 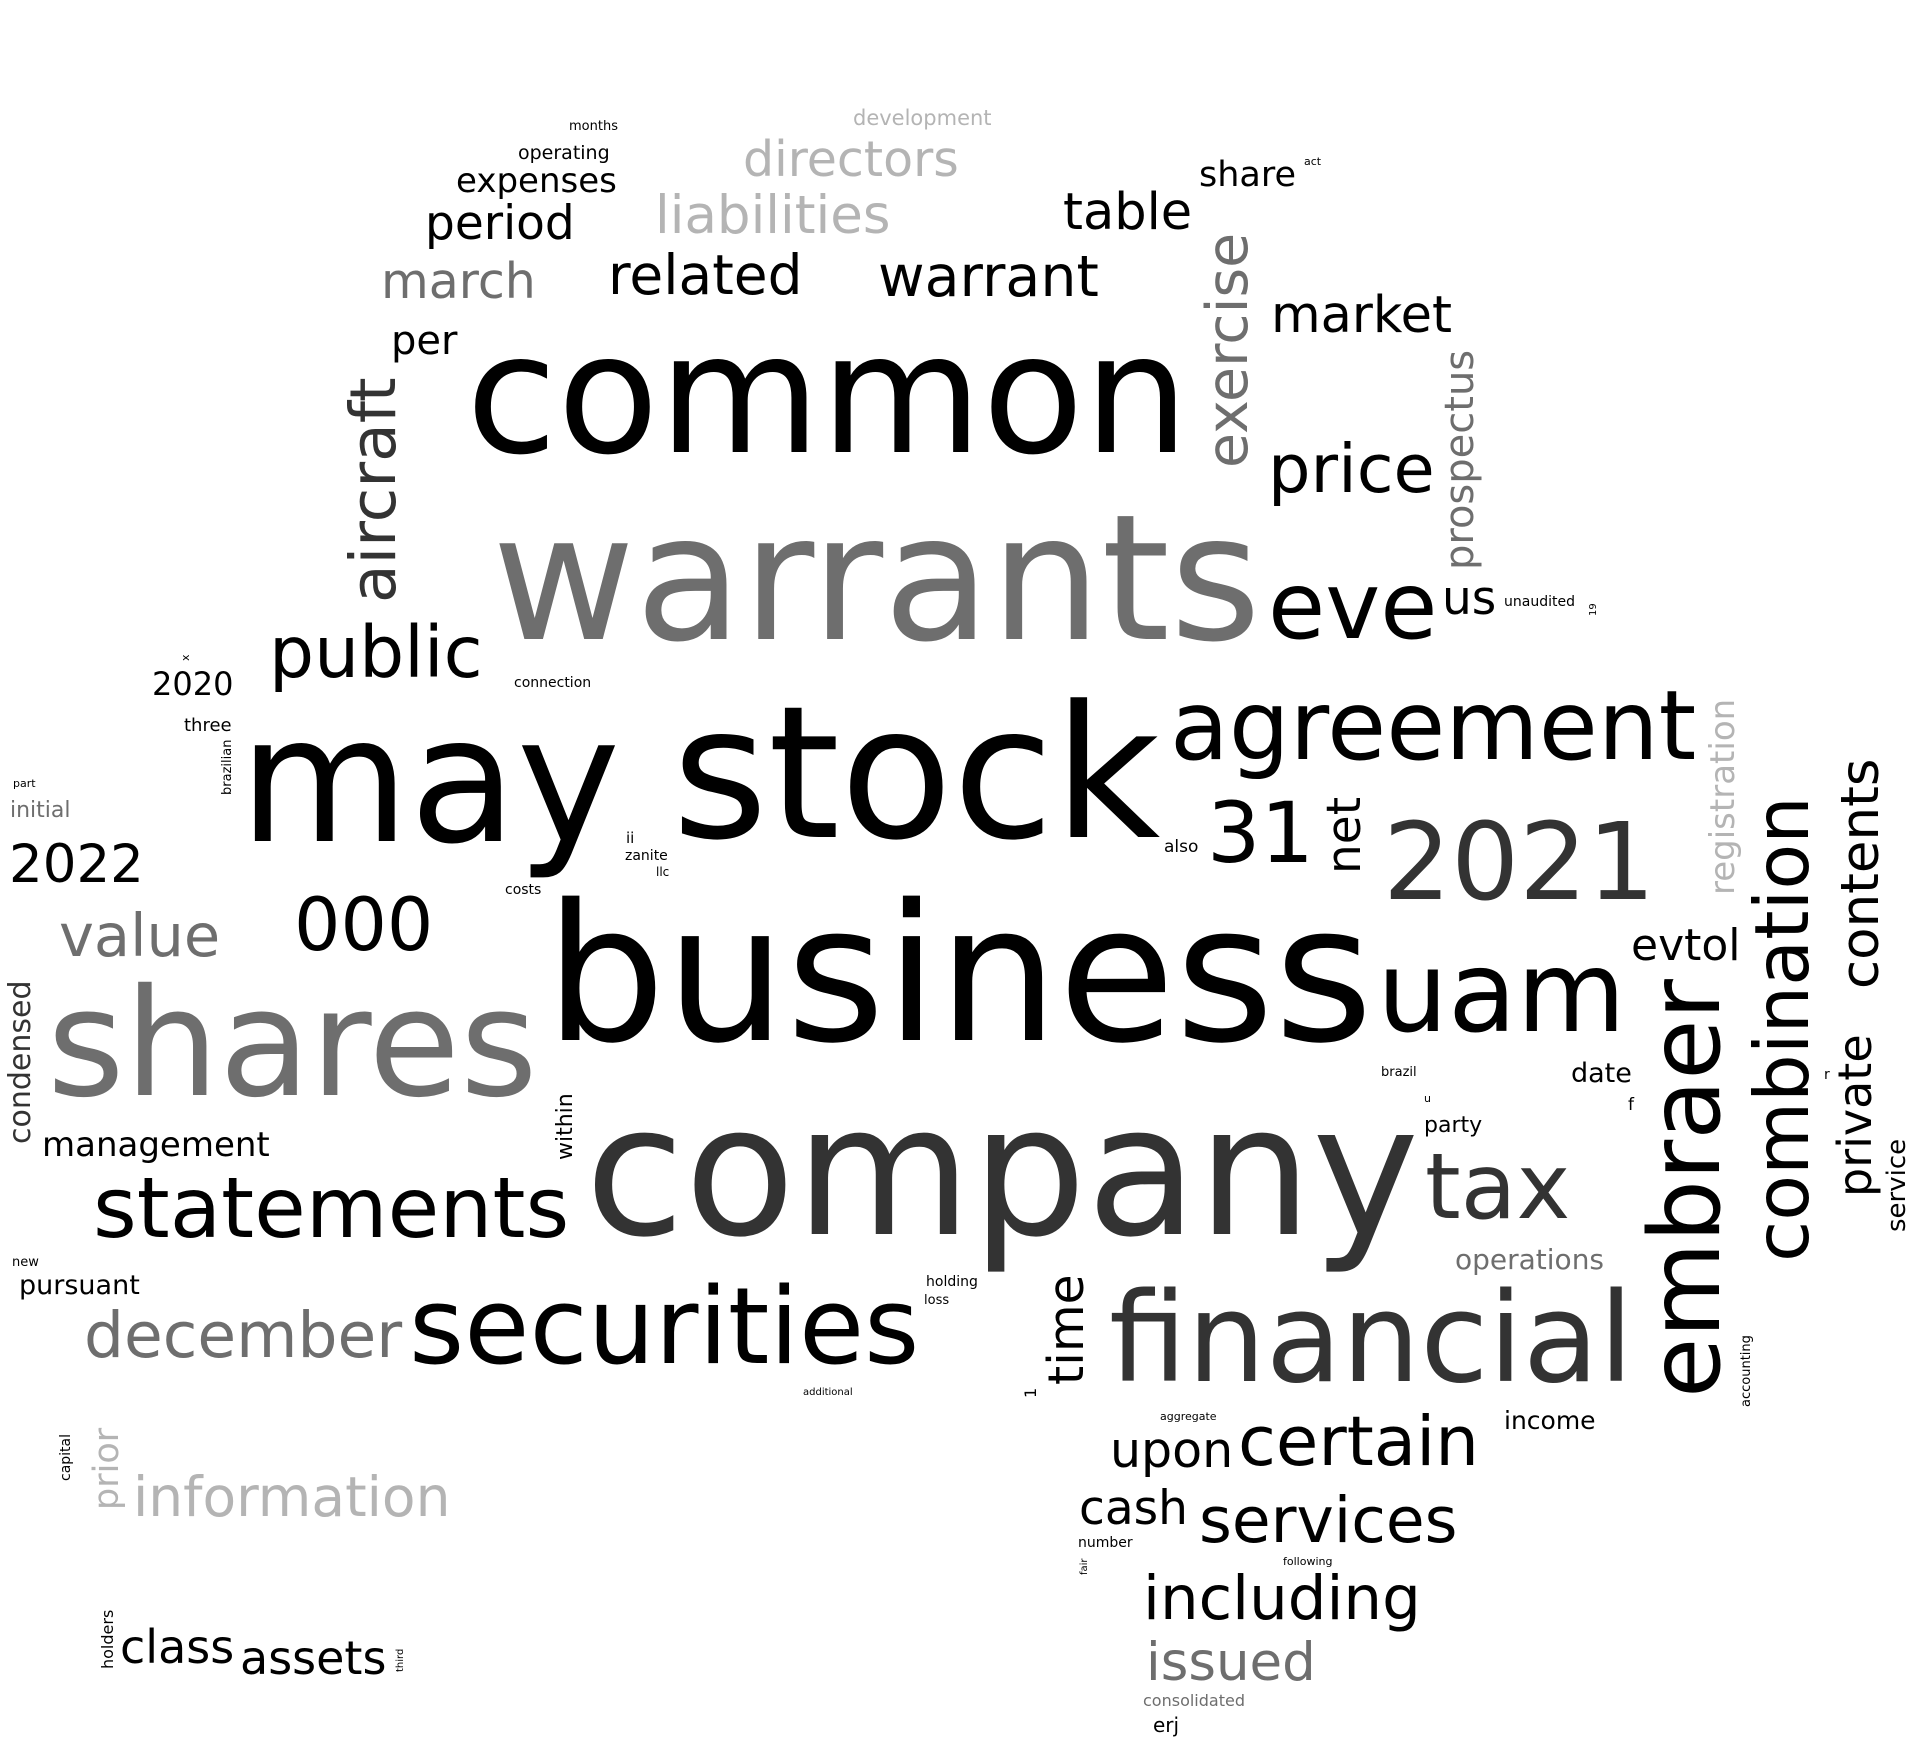 I want to click on word: 2022, so click(x=76, y=864).